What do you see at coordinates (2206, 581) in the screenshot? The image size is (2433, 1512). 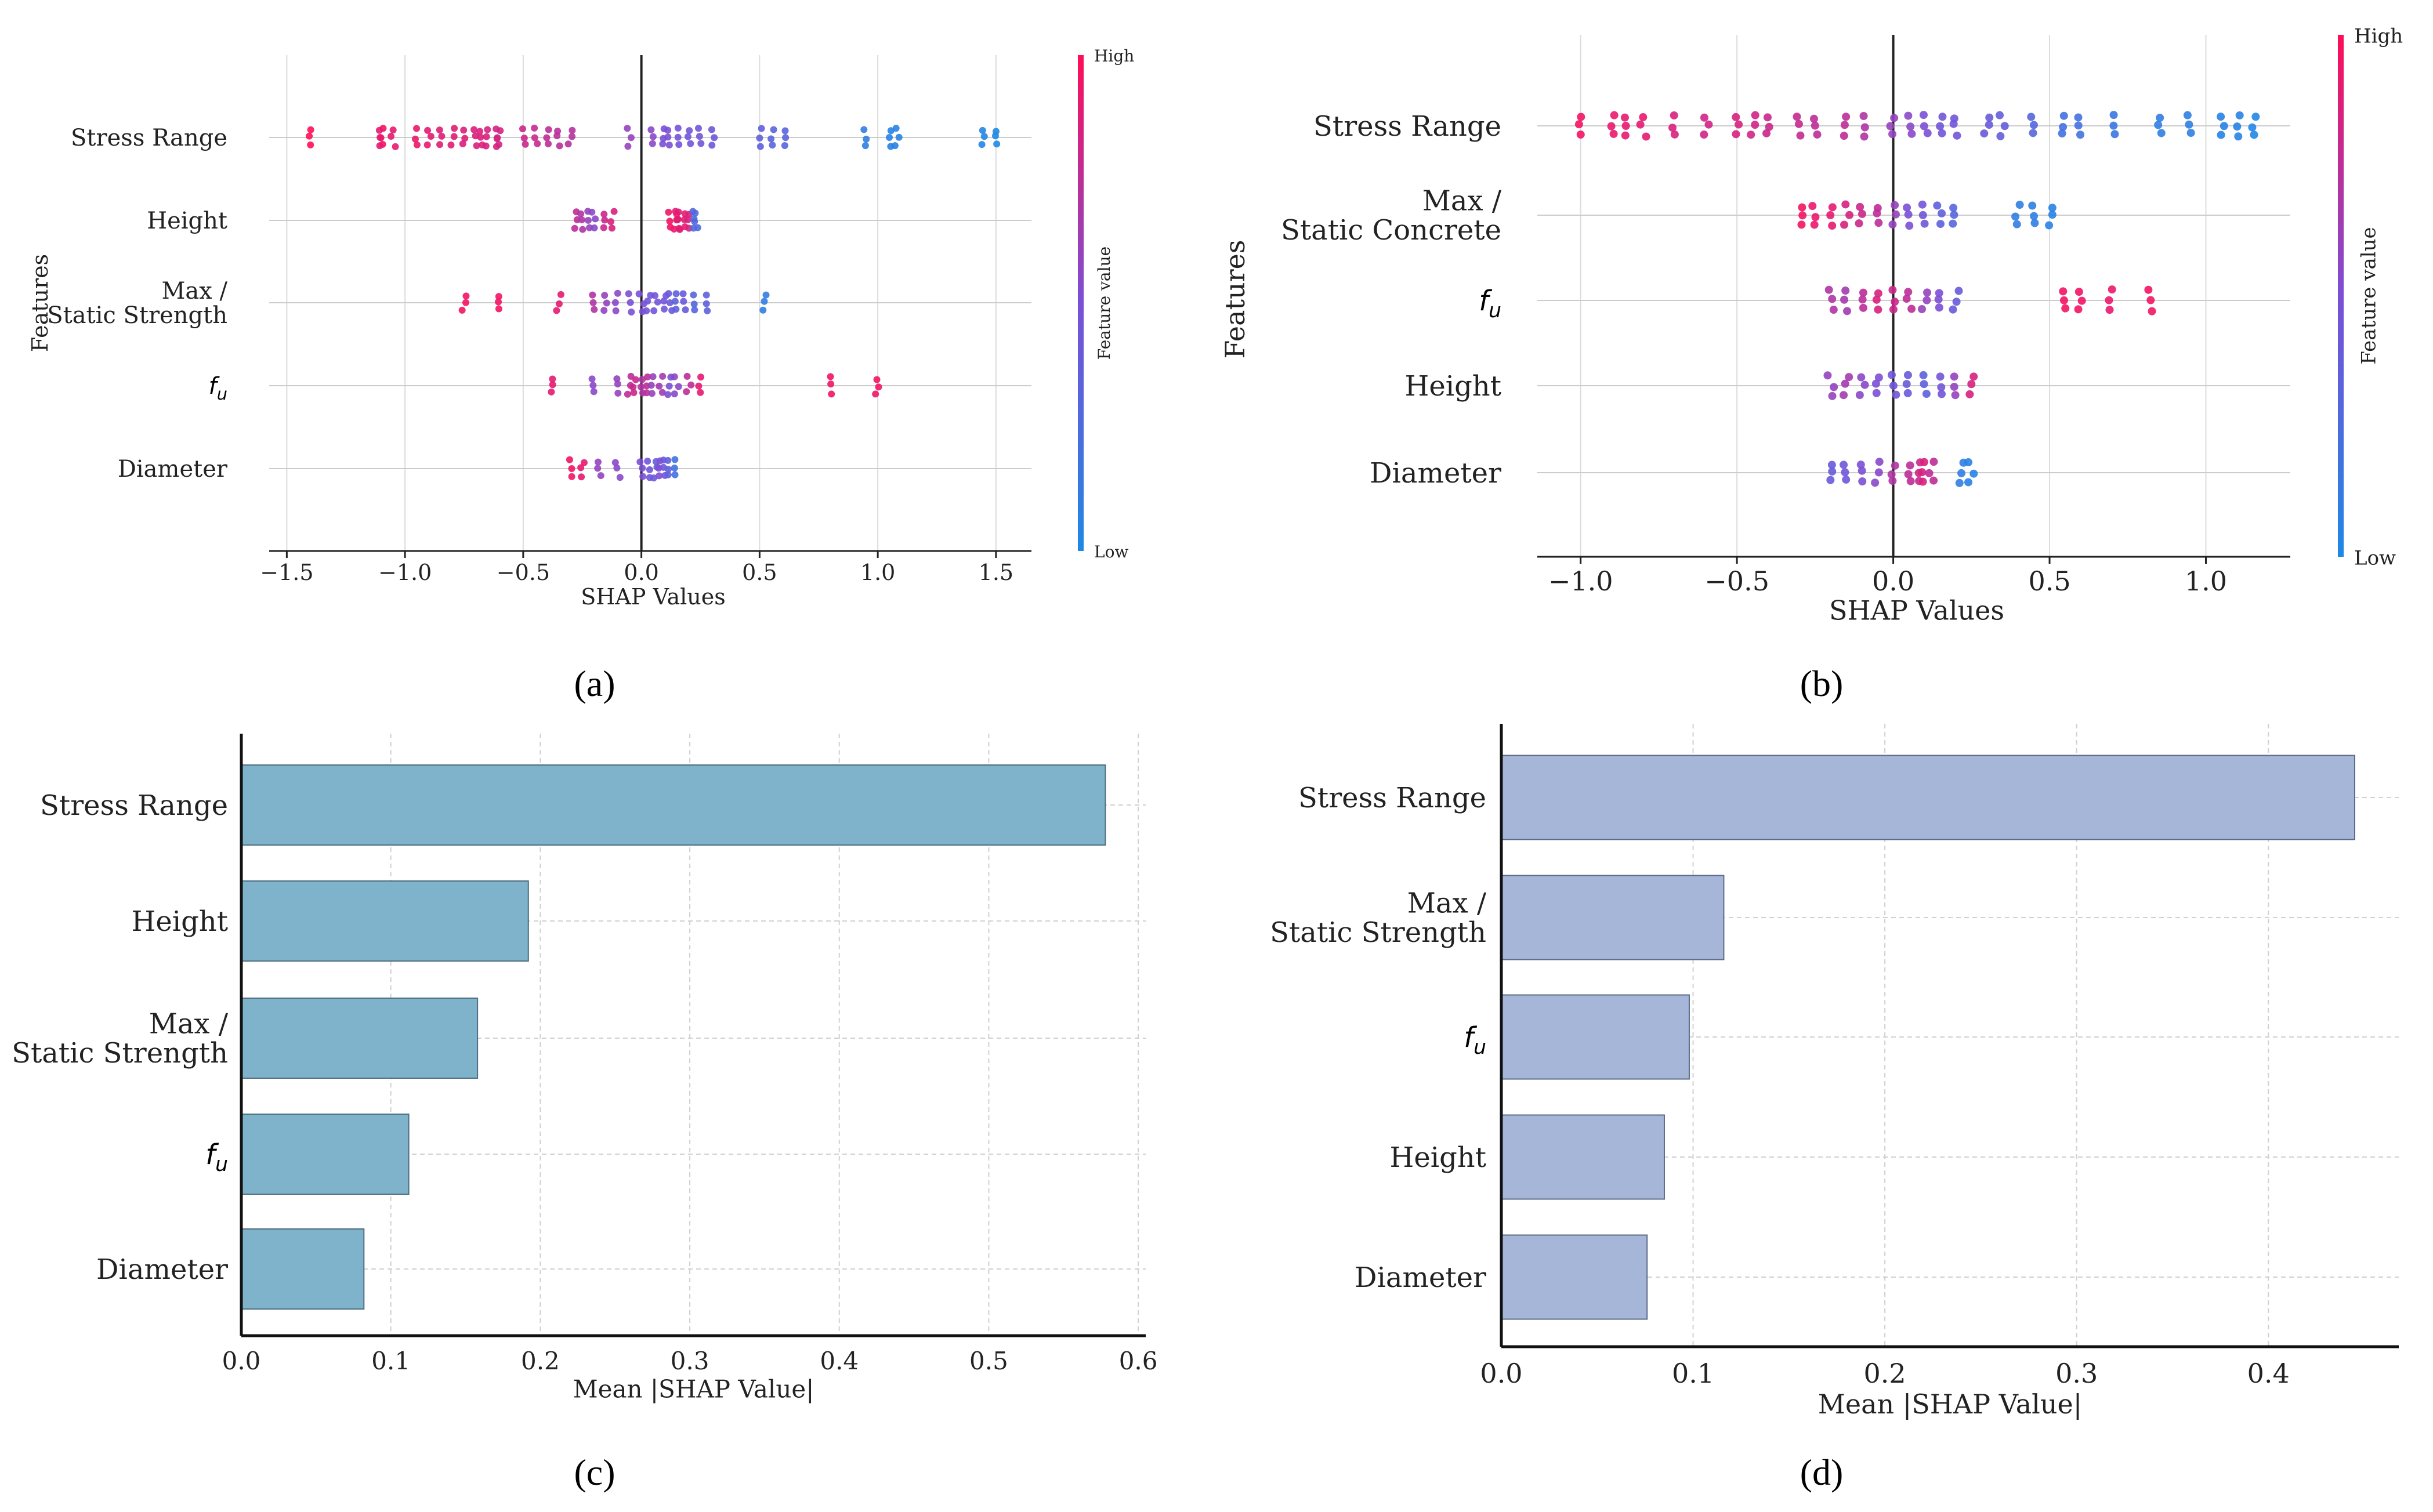 I see `x-tick-label: 1.0` at bounding box center [2206, 581].